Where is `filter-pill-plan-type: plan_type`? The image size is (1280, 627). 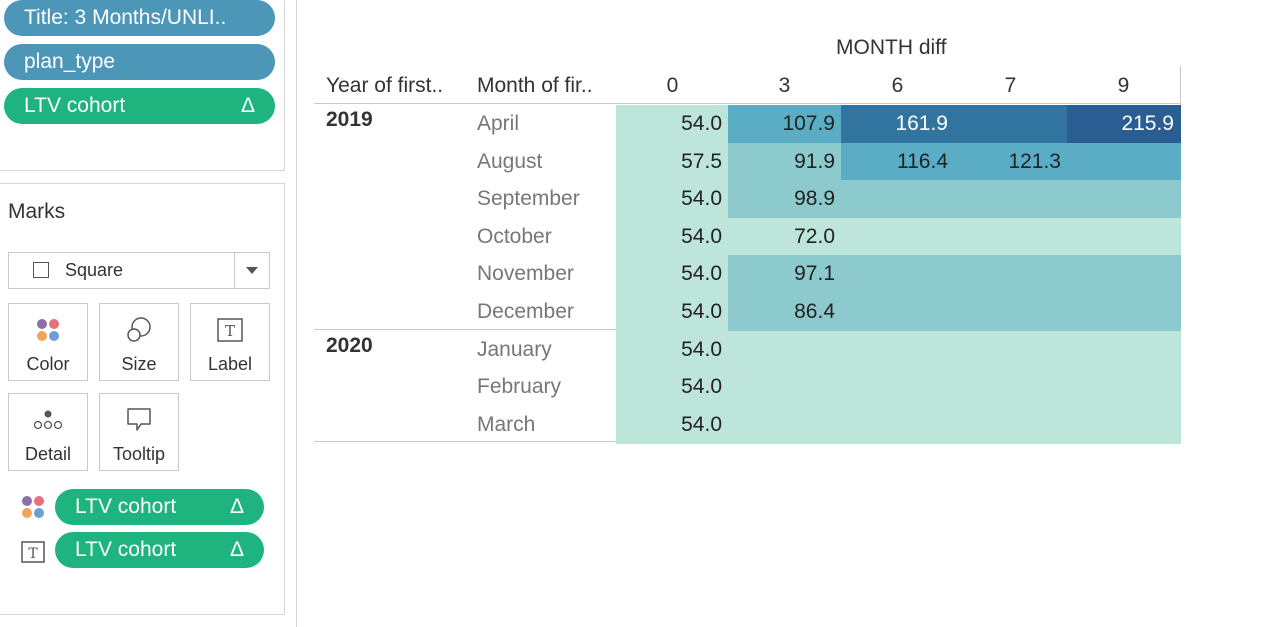 filter-pill-plan-type: plan_type is located at coordinates (139, 62).